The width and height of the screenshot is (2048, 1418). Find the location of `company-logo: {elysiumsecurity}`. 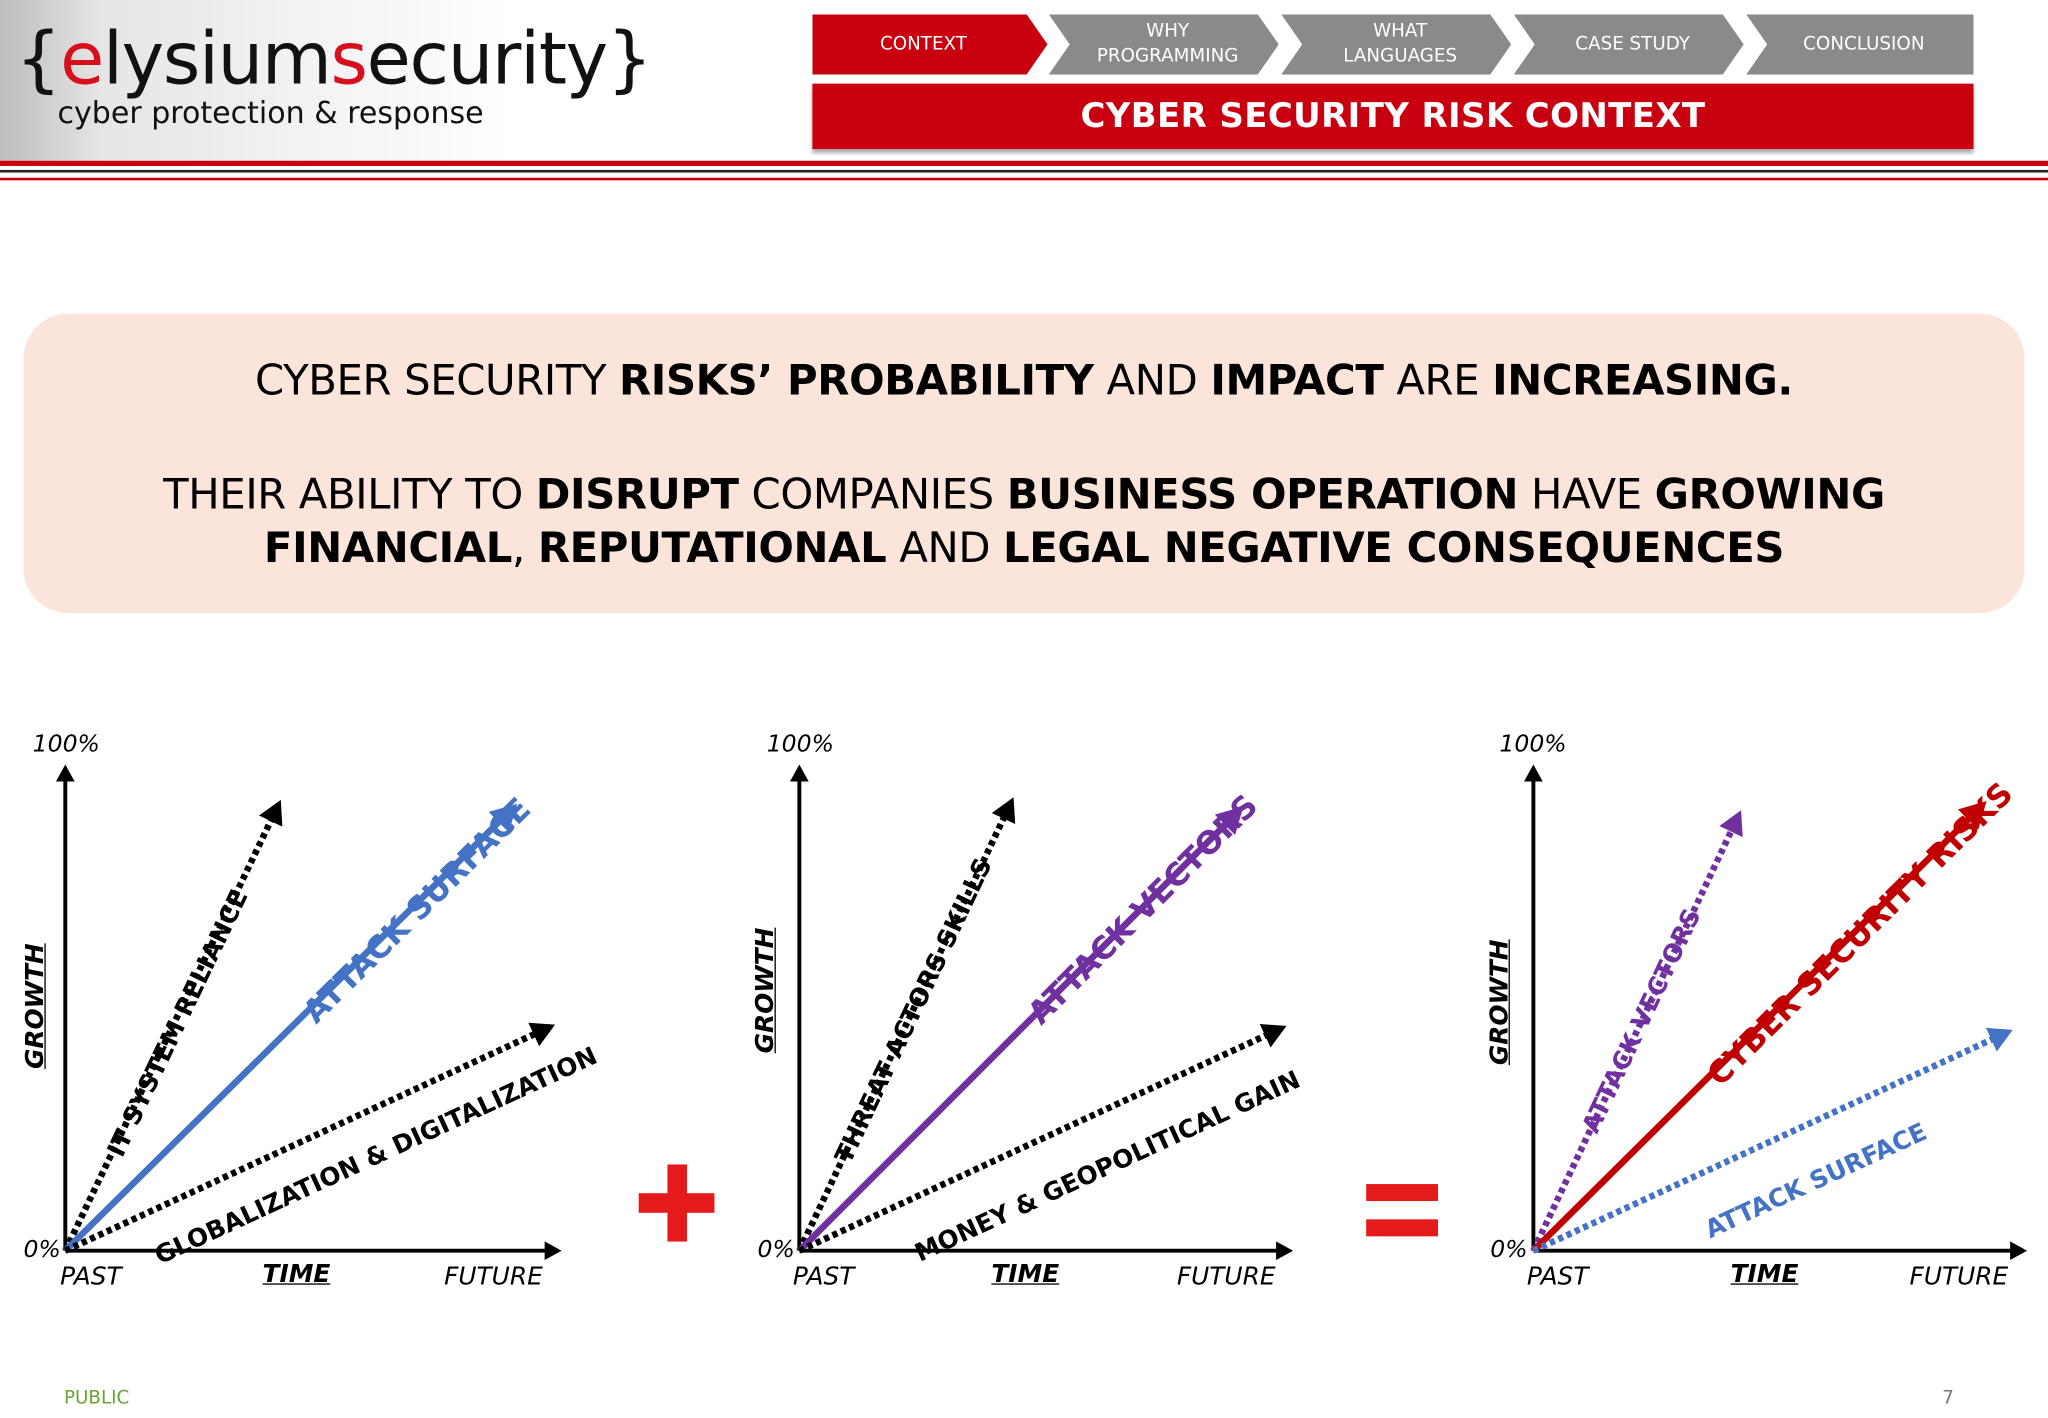

company-logo: {elysiumsecurity} is located at coordinates (334, 58).